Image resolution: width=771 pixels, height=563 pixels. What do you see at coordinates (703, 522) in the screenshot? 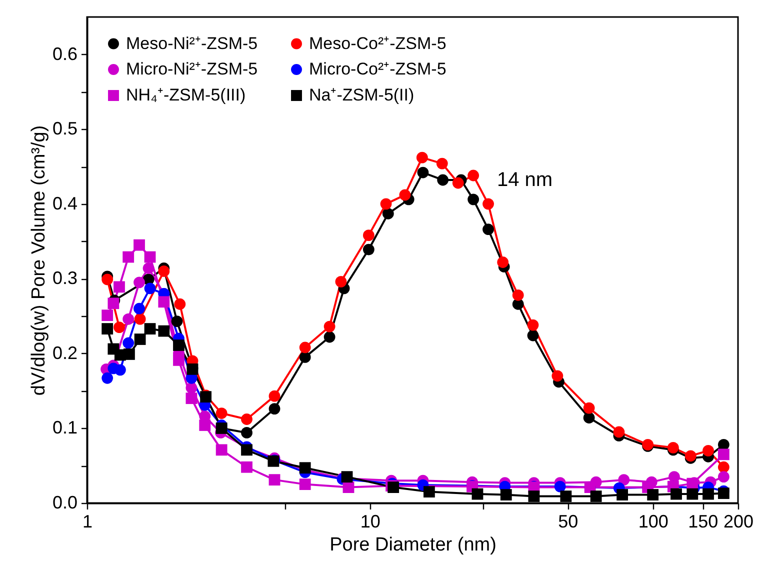
I see `x-tick-label: 150` at bounding box center [703, 522].